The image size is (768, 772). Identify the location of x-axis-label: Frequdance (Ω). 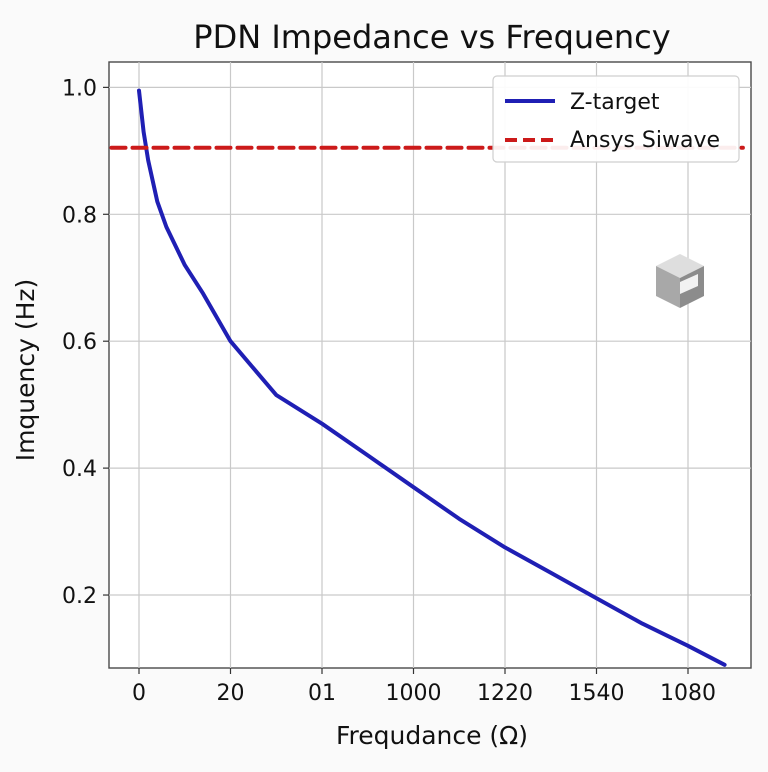
(432, 735).